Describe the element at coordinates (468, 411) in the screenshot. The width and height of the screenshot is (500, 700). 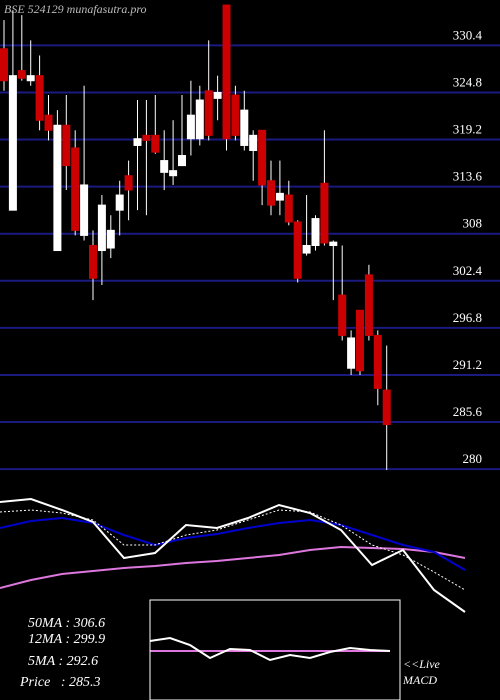
I see `y-tick-label: 285.6` at that location.